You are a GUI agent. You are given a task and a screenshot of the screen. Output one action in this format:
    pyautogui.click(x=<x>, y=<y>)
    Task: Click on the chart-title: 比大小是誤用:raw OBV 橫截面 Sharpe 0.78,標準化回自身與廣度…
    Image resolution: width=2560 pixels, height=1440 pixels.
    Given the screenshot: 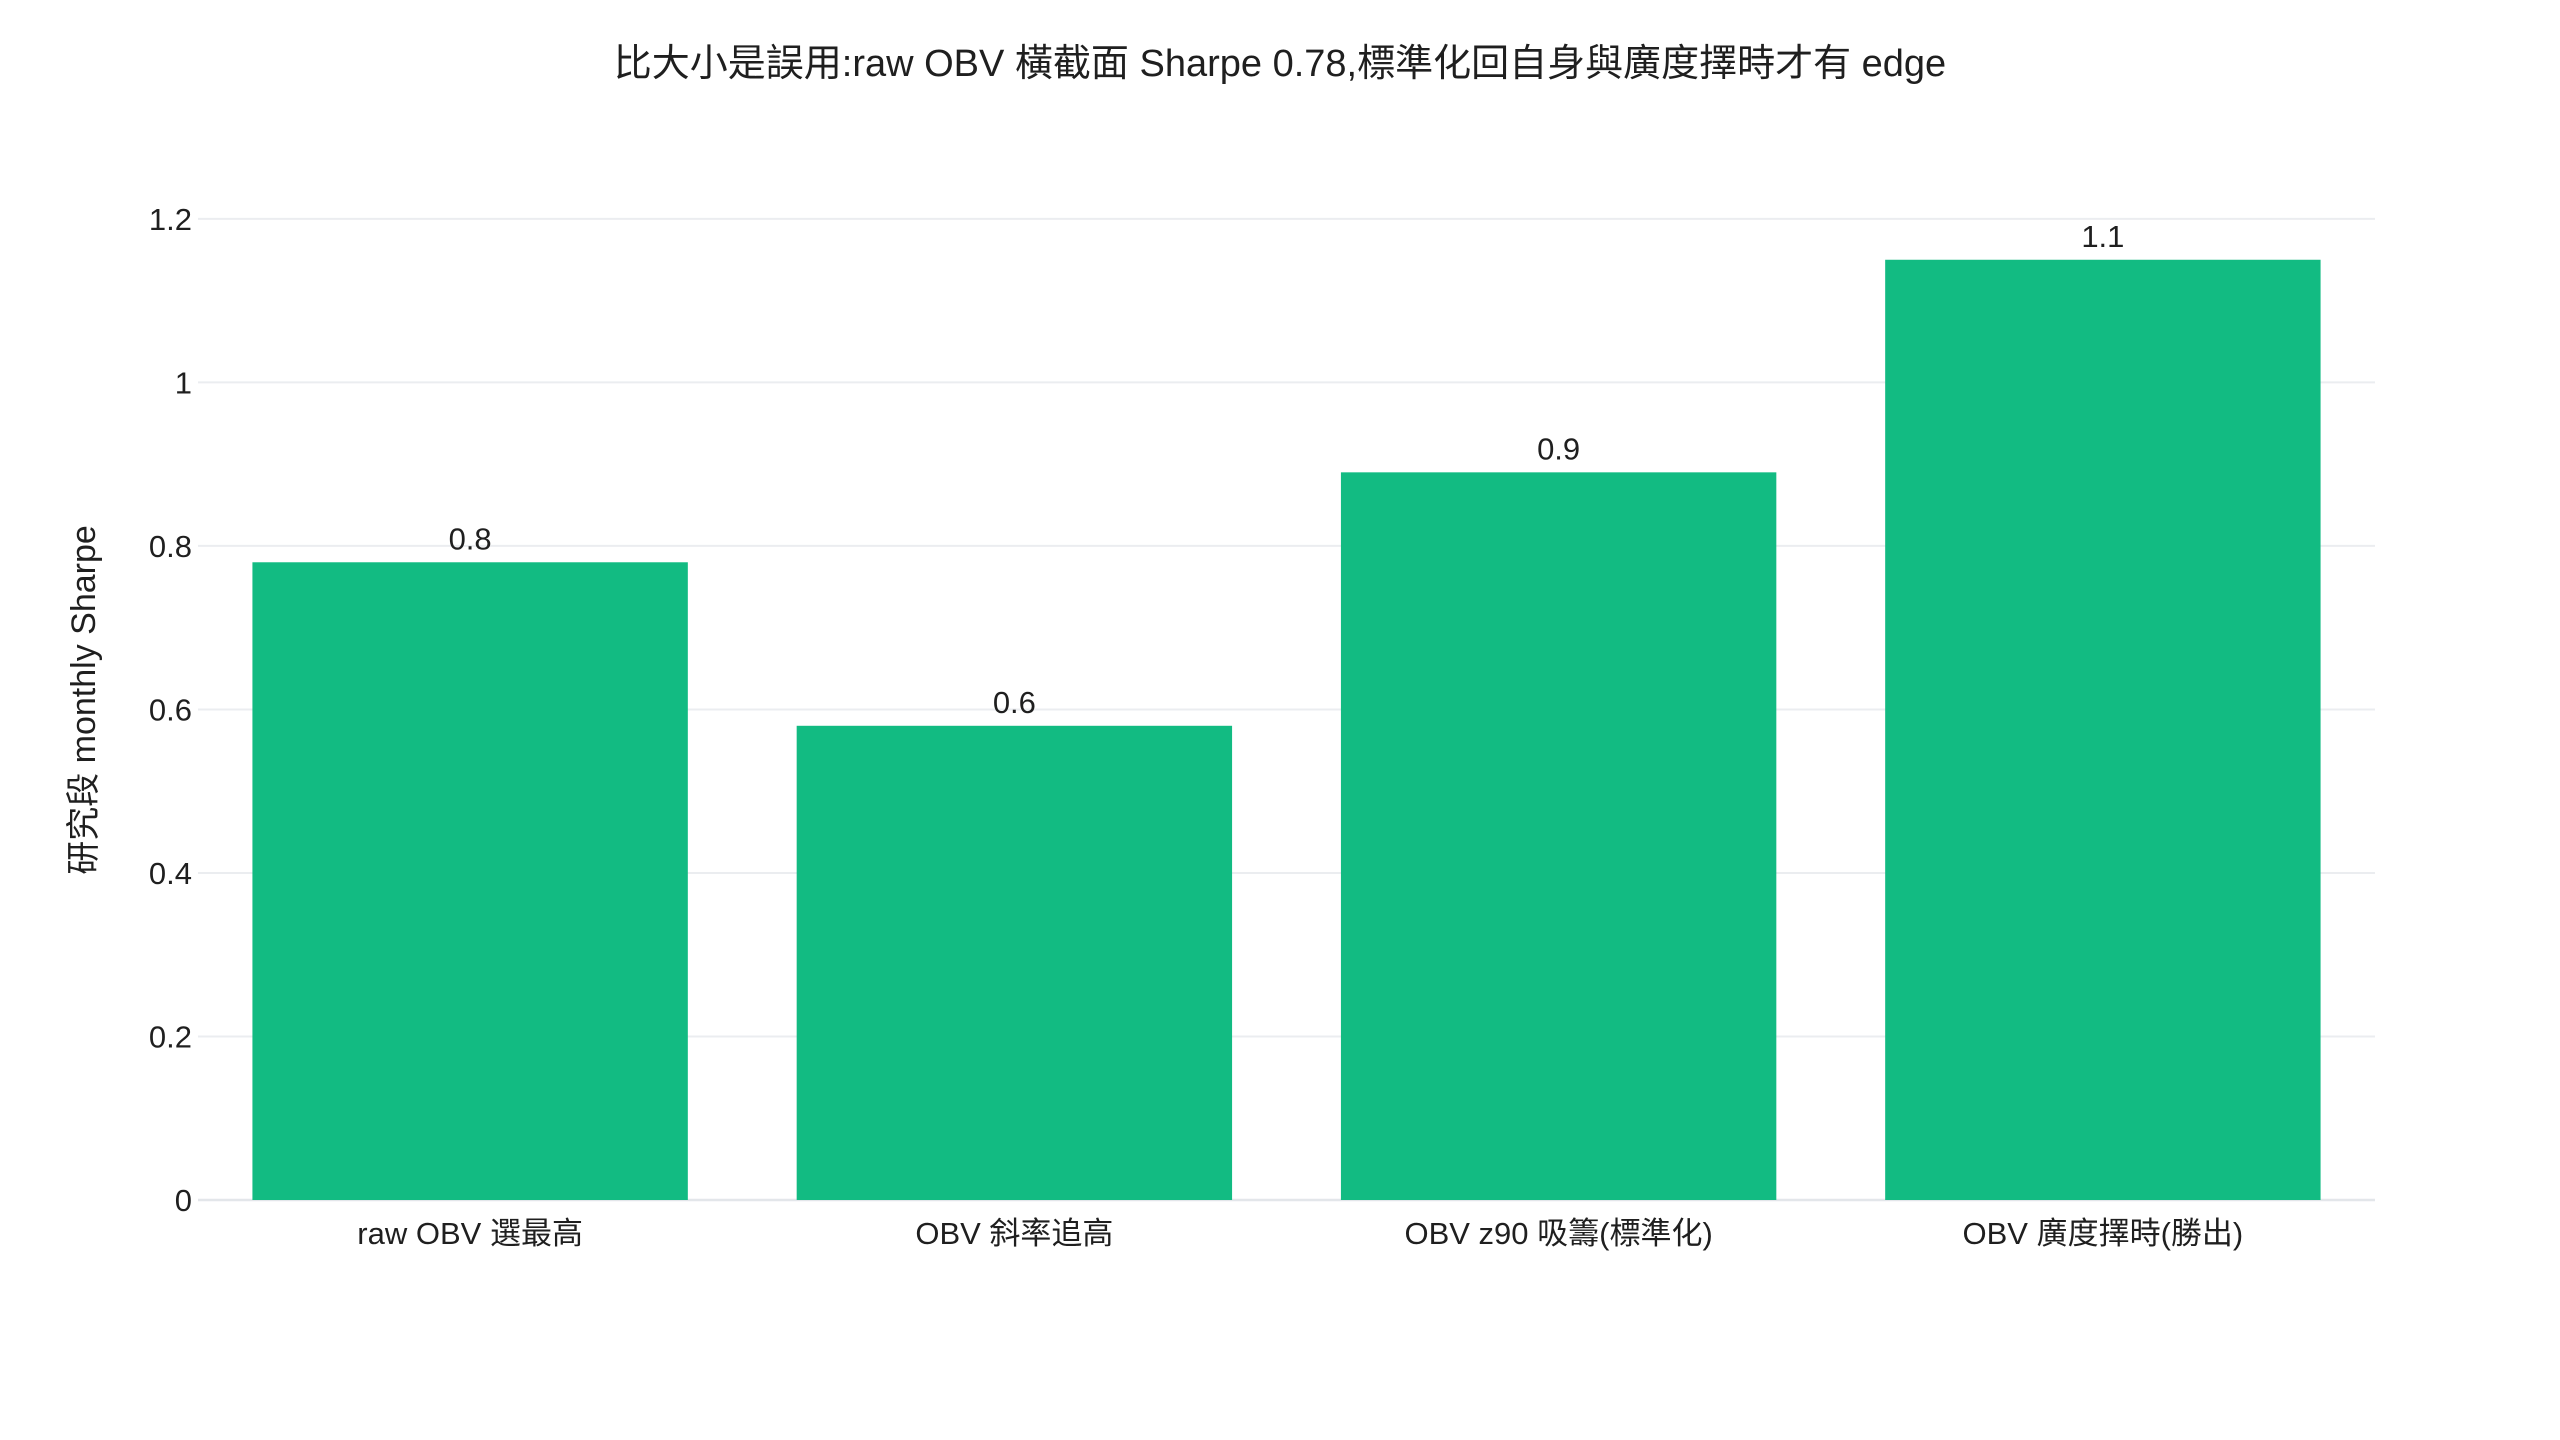 What is the action you would take?
    pyautogui.click(x=1280, y=64)
    